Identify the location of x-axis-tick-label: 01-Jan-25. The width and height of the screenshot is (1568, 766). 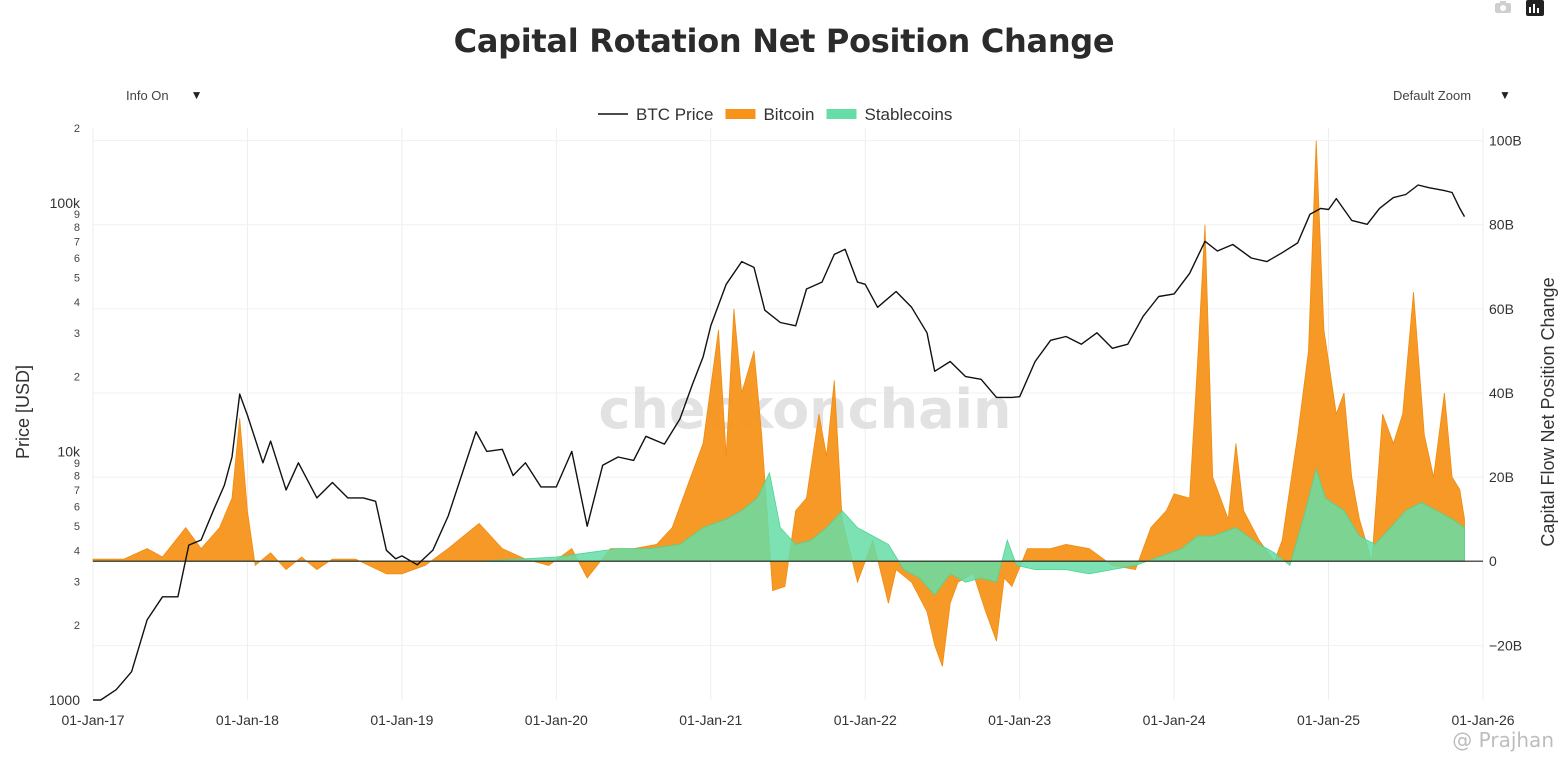
(1328, 720).